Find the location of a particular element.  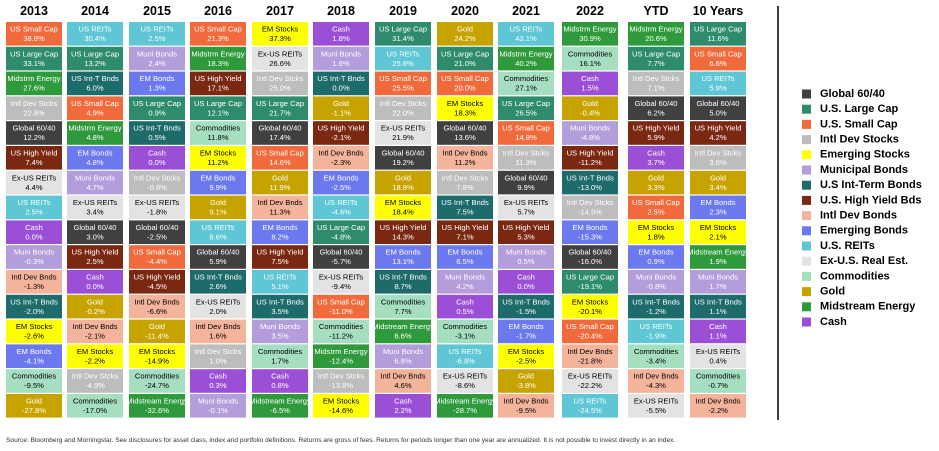

cell-value: 1.6% is located at coordinates (218, 336).